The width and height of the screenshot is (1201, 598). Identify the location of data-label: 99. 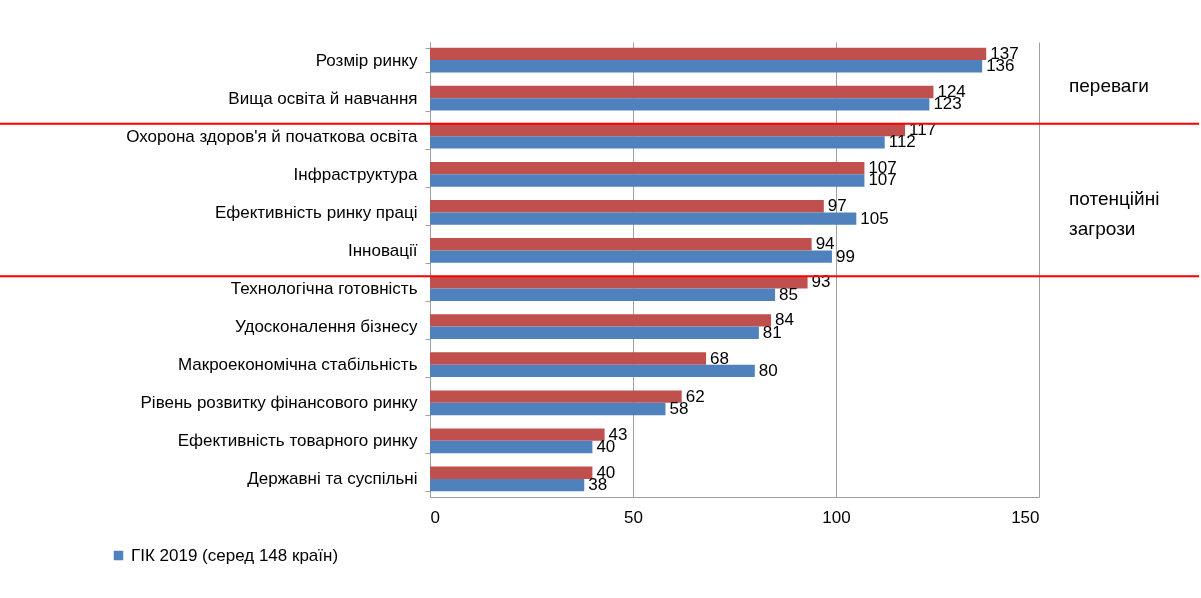
(845, 256).